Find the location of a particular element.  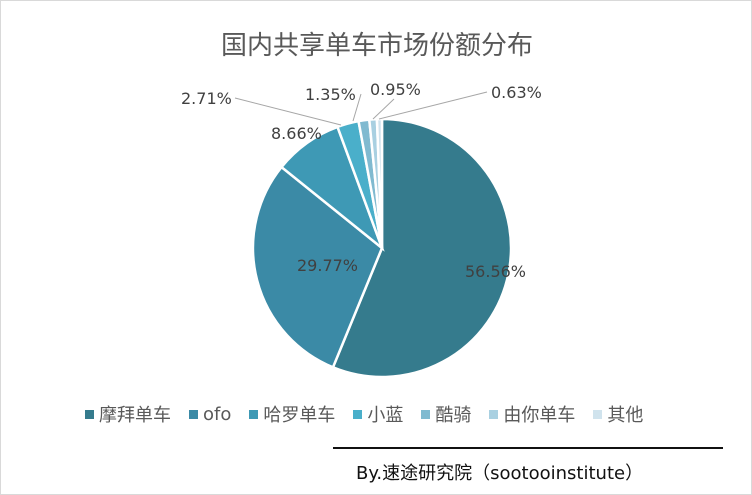

legend-label: ofo is located at coordinates (217, 414).